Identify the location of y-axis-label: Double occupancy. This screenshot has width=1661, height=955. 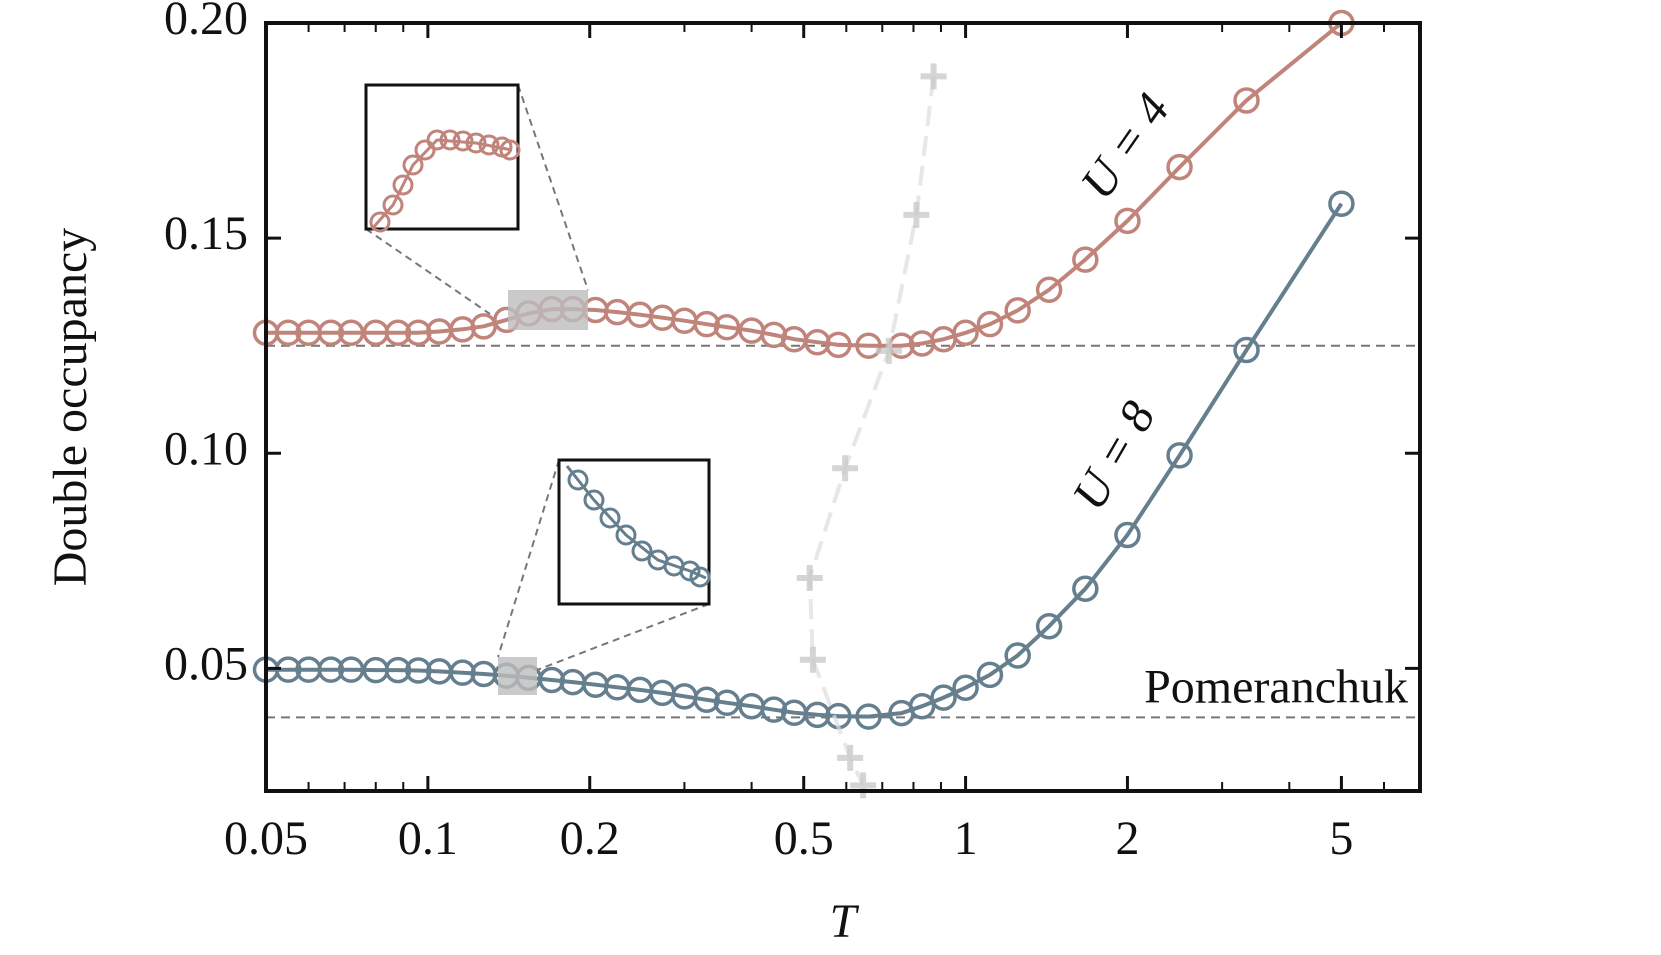
(70, 407).